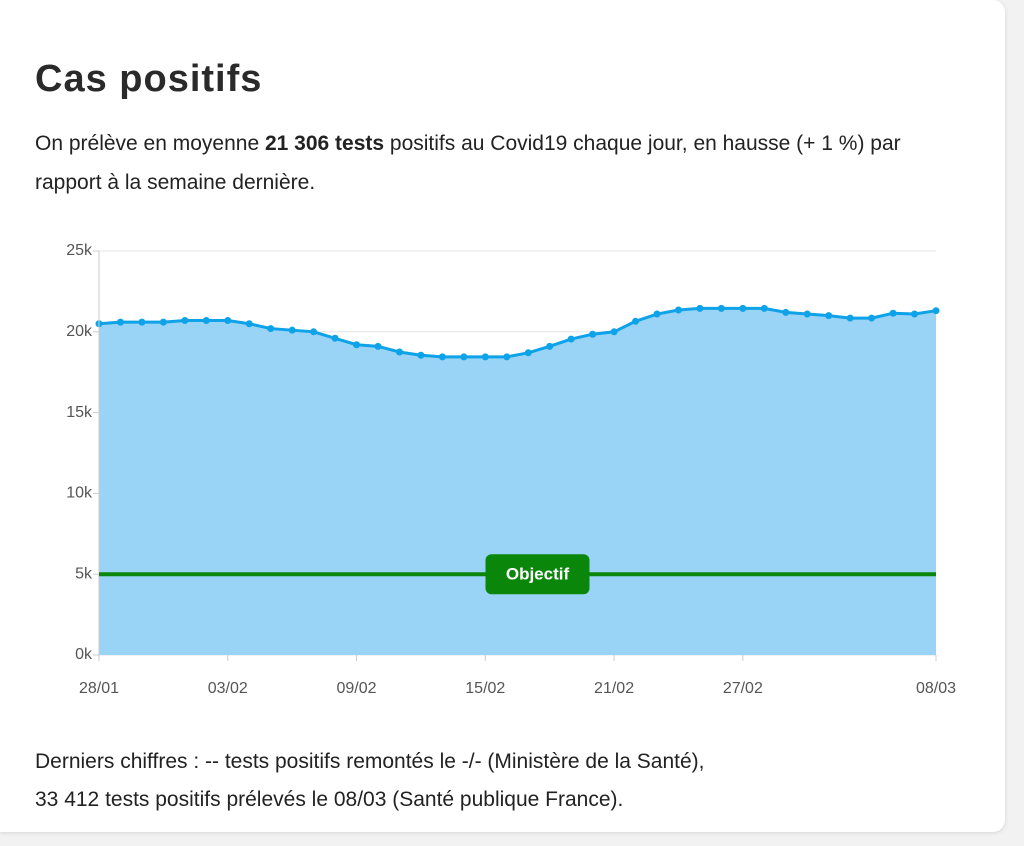 This screenshot has width=1024, height=846. What do you see at coordinates (743, 688) in the screenshot?
I see `x-tick-label: 27/02` at bounding box center [743, 688].